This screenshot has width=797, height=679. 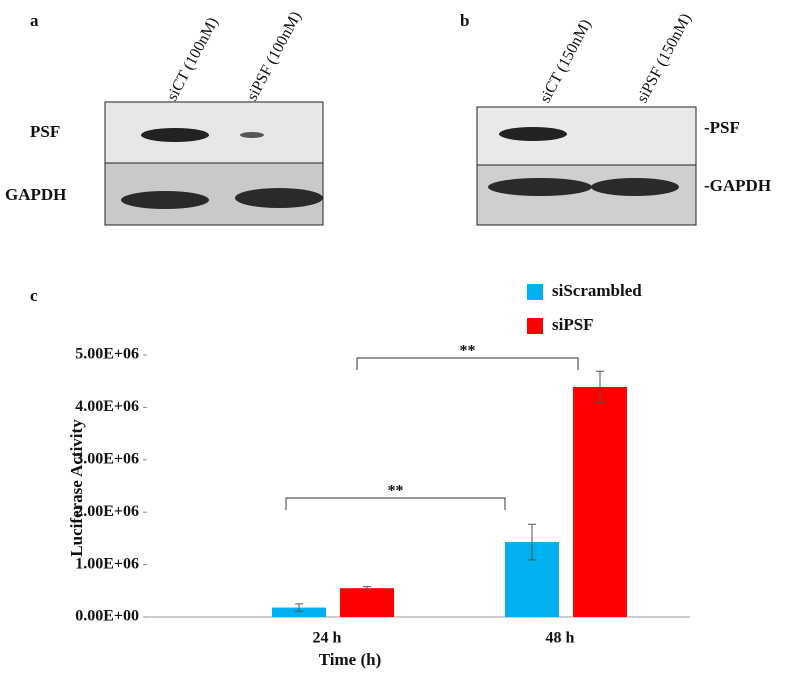 What do you see at coordinates (350, 659) in the screenshot?
I see `x-axis-title: Time (h)` at bounding box center [350, 659].